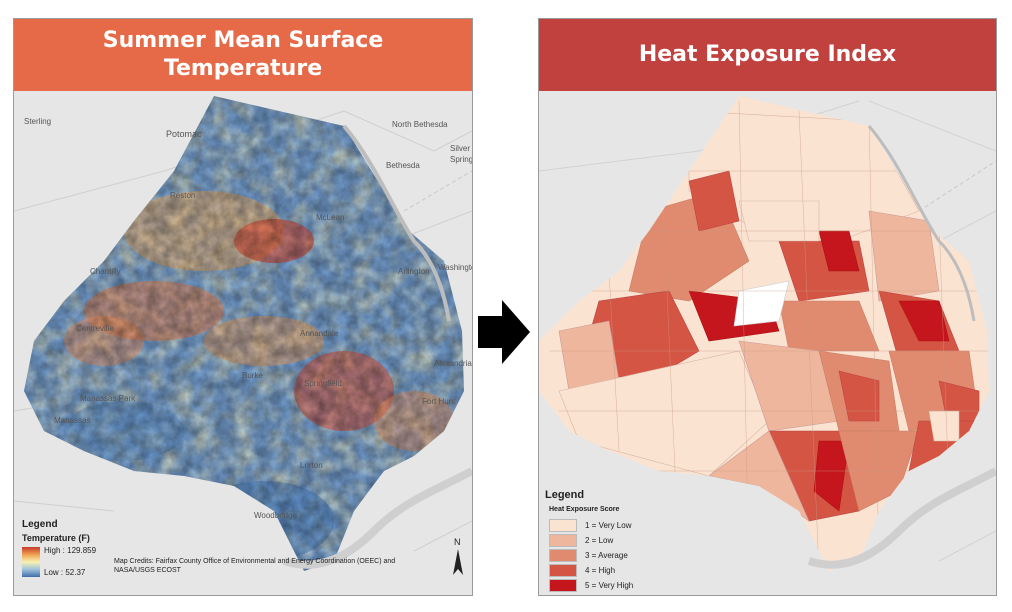 The height and width of the screenshot is (612, 1012). I want to click on temperature-color-ramp, so click(31, 562).